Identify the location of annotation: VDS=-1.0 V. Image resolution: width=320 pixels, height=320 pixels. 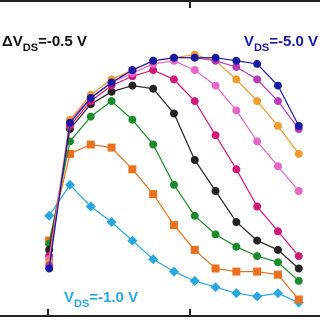
(101, 299).